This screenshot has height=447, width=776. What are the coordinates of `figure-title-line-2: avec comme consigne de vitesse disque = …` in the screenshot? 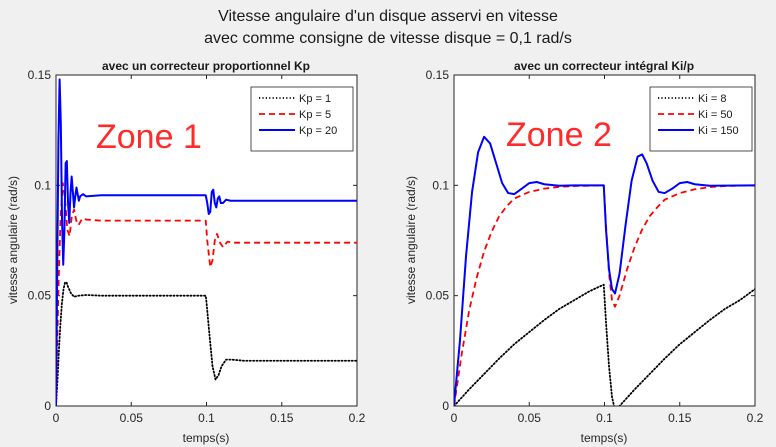 It's located at (388, 38).